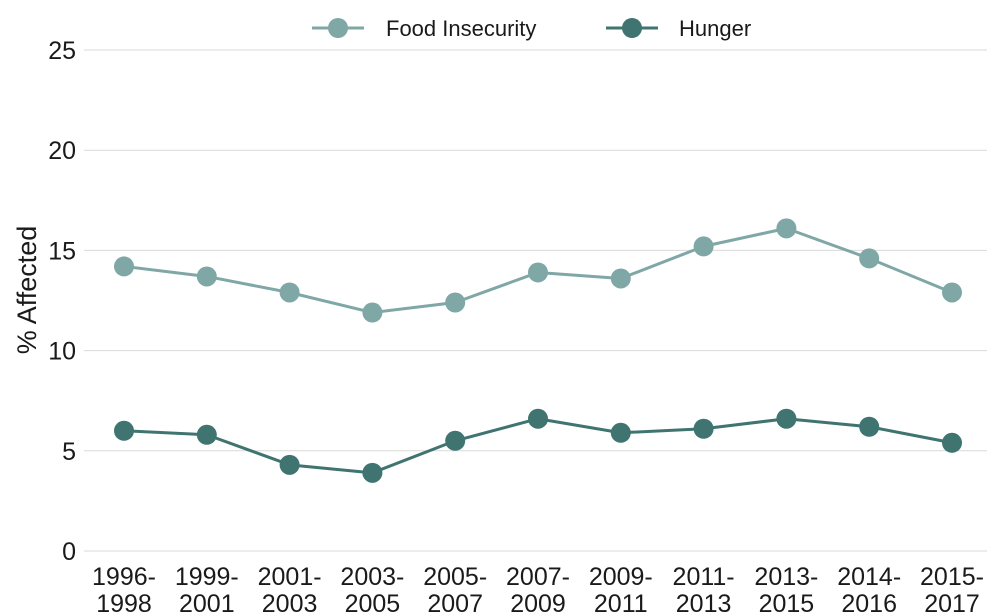 This screenshot has height=614, width=987. I want to click on x-tick-label: 2011-2013, so click(704, 588).